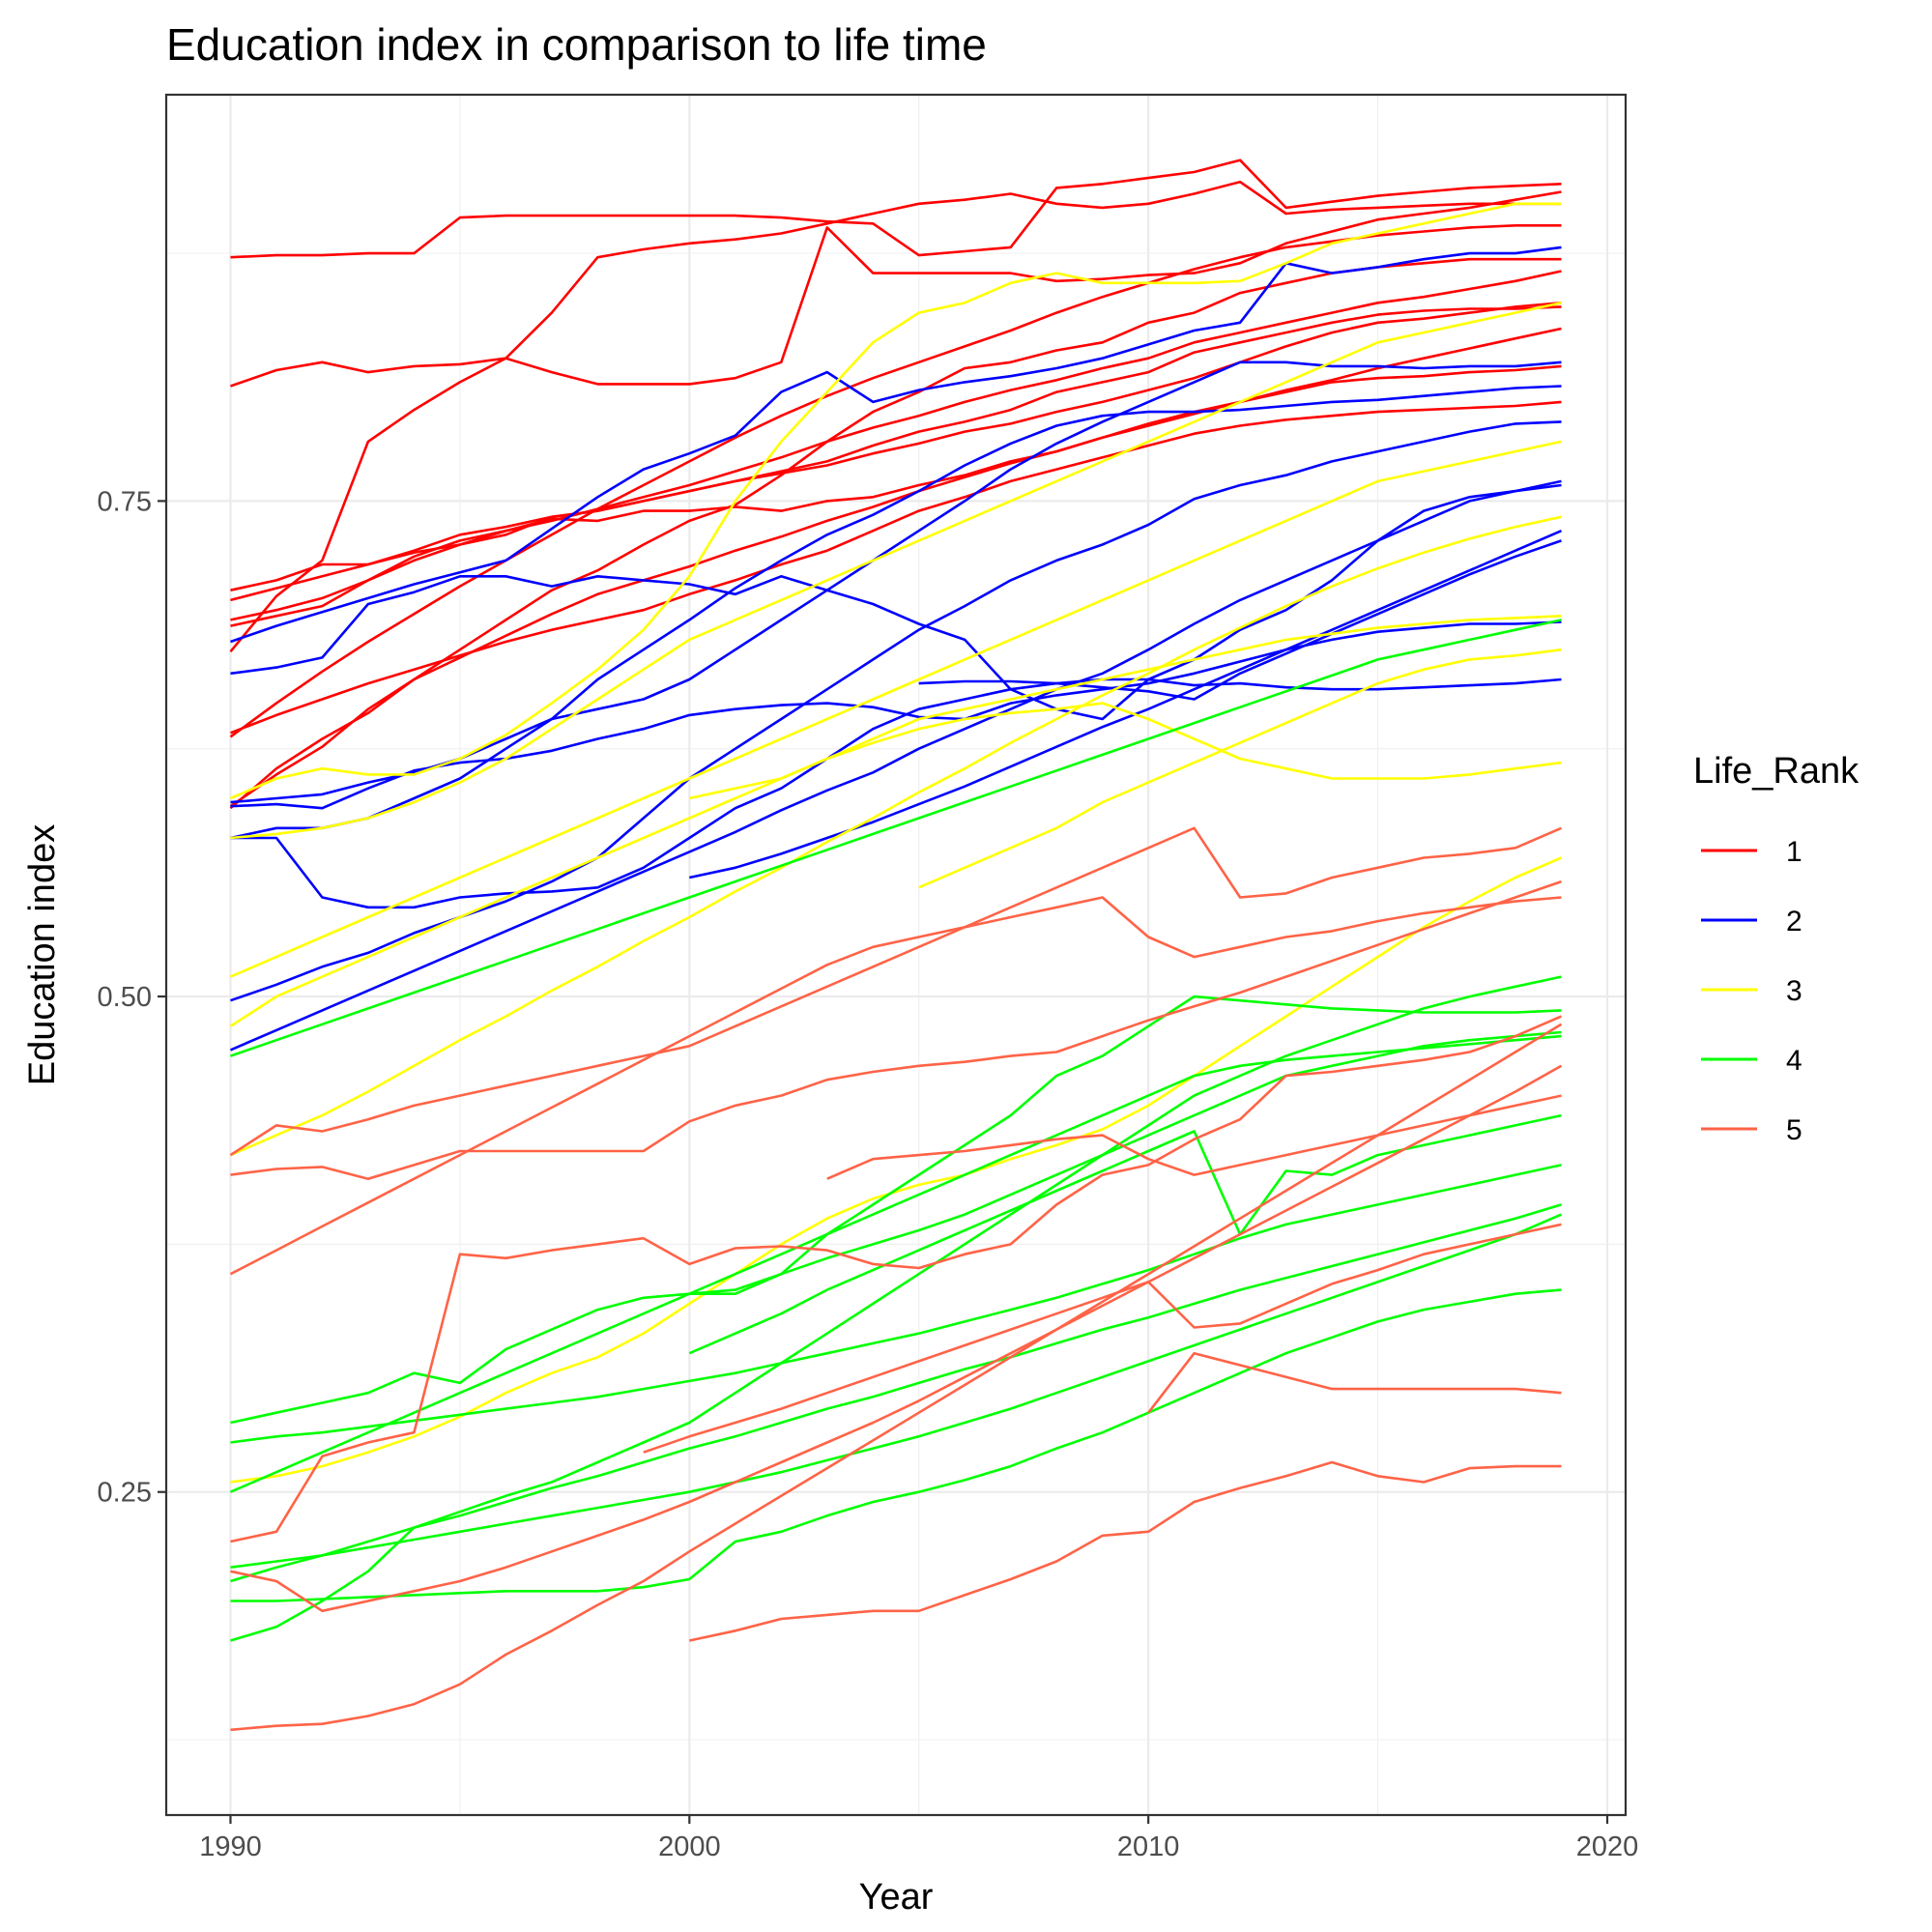 The width and height of the screenshot is (1932, 1932). Describe the element at coordinates (42, 954) in the screenshot. I see `y-axis-title: Education index` at that location.